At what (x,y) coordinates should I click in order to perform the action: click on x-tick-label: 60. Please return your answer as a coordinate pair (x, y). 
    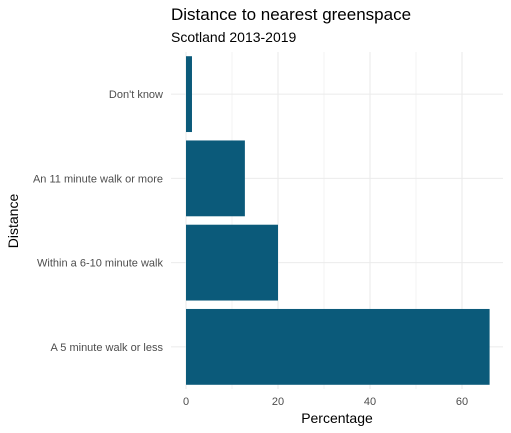
    Looking at the image, I should click on (462, 402).